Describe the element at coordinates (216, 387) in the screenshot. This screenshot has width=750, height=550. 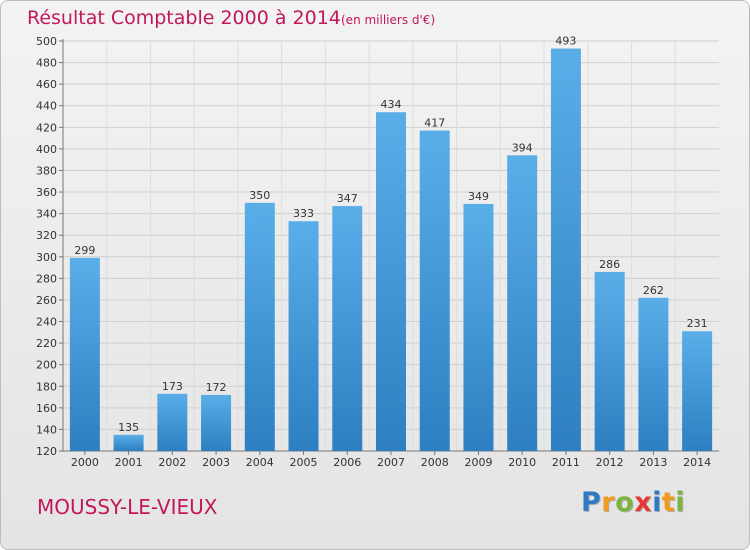
I see `bar-value-label: 172` at that location.